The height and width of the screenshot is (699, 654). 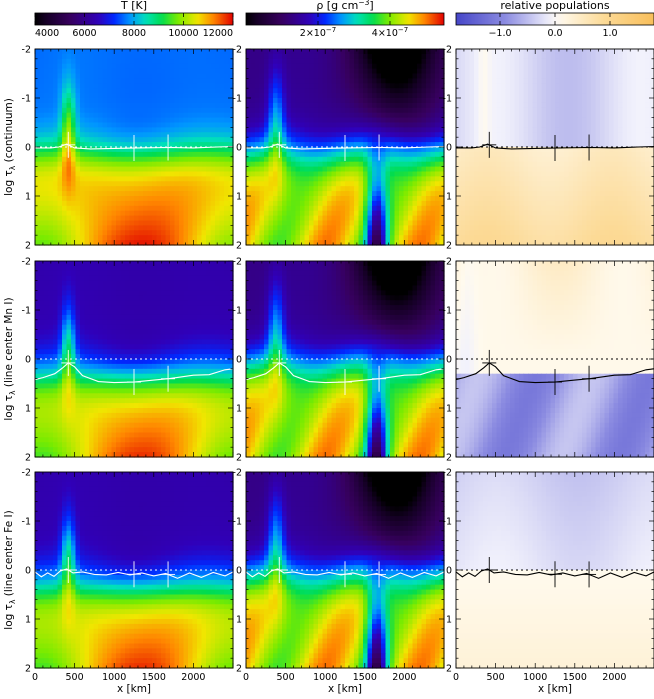 I want to click on row-y-axis-label: log τλ (continuum), so click(x=10, y=147).